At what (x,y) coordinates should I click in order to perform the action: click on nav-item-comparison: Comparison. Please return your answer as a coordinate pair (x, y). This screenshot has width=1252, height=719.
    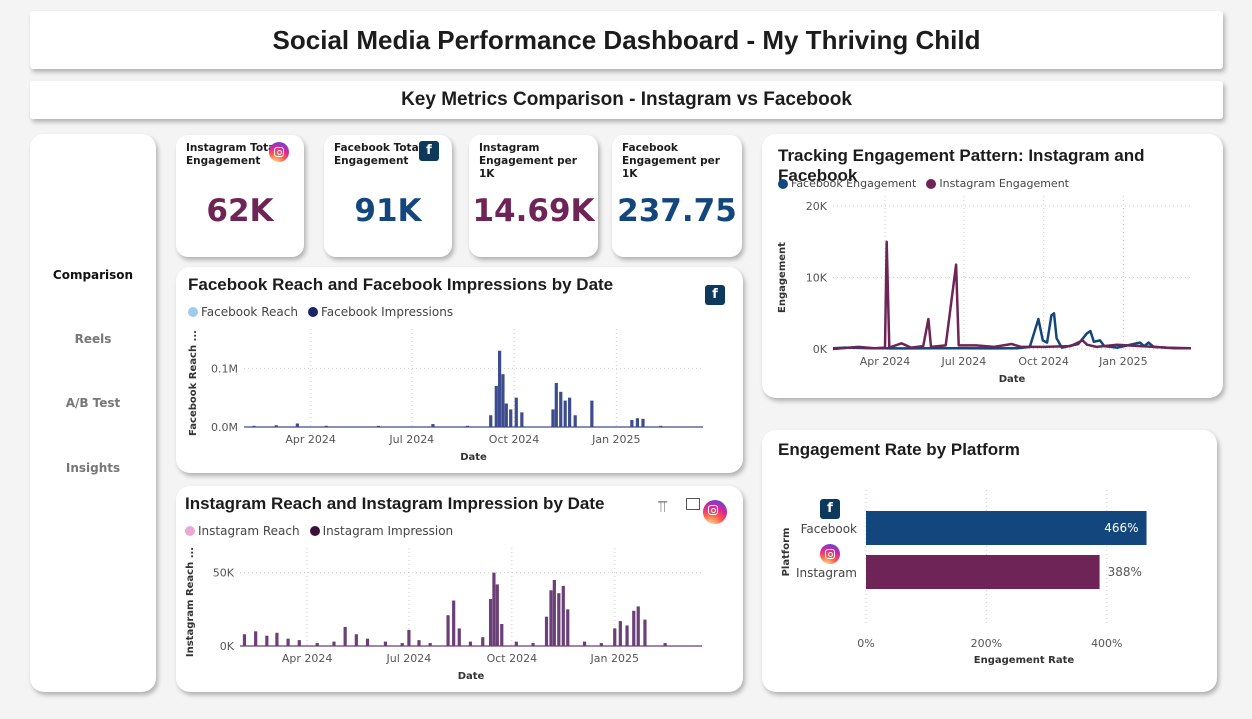
    Looking at the image, I should click on (93, 275).